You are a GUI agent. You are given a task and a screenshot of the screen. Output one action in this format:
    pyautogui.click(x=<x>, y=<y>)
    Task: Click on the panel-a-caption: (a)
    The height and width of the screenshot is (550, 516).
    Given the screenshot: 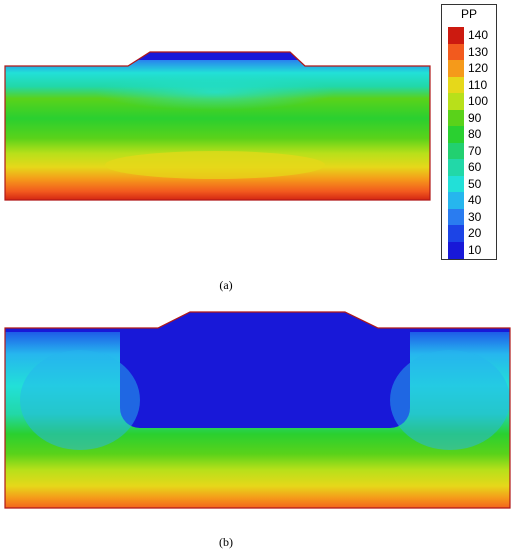 What is the action you would take?
    pyautogui.click(x=226, y=285)
    